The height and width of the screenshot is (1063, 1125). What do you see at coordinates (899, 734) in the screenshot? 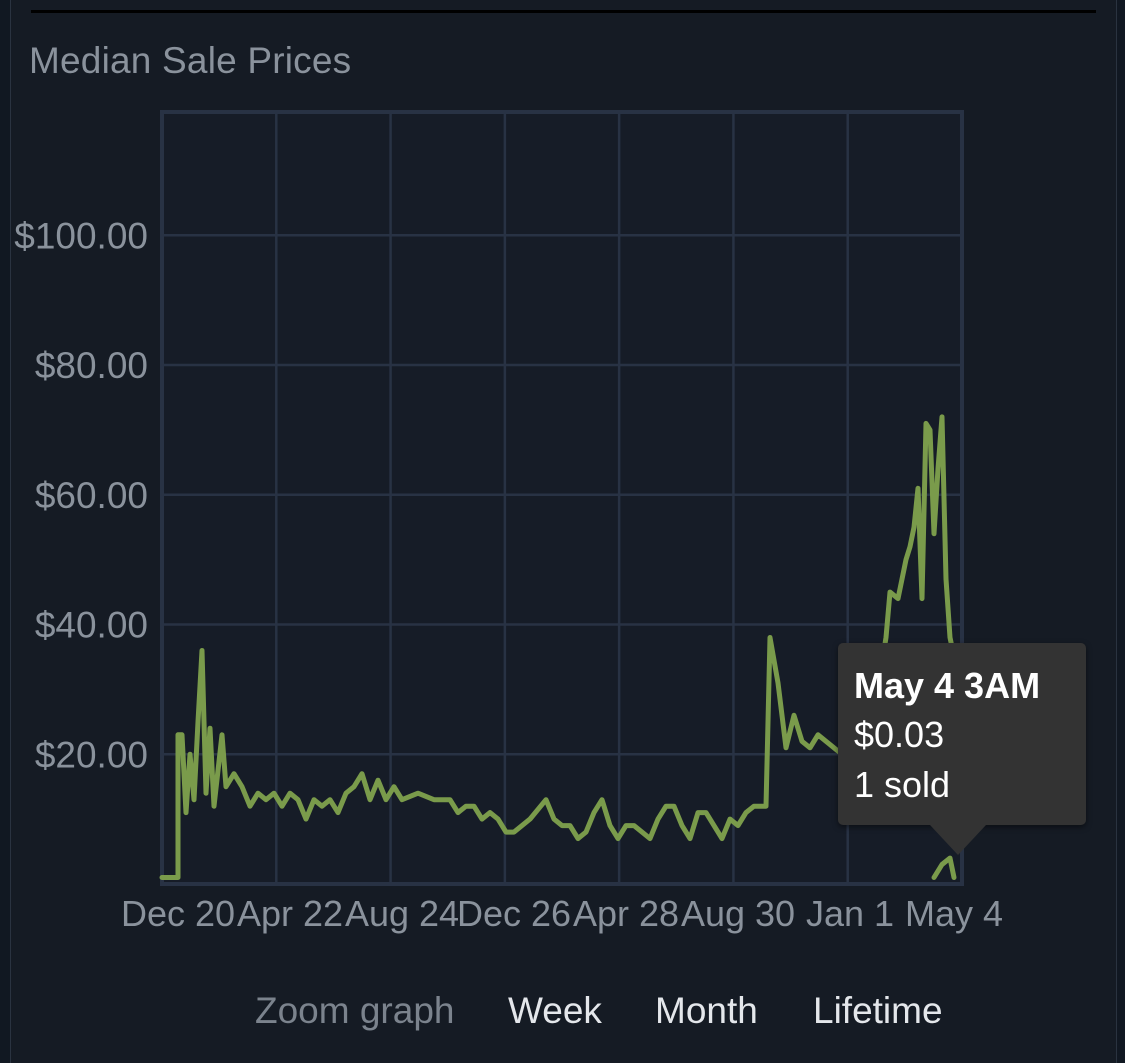
I see `tooltip-price: $0.03` at bounding box center [899, 734].